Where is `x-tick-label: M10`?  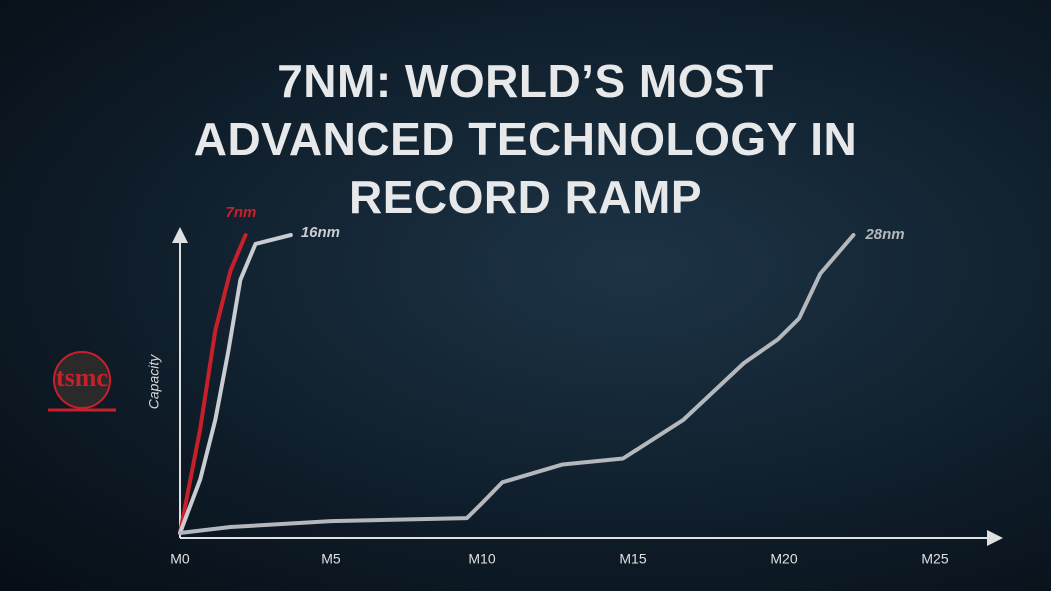 x-tick-label: M10 is located at coordinates (481, 559).